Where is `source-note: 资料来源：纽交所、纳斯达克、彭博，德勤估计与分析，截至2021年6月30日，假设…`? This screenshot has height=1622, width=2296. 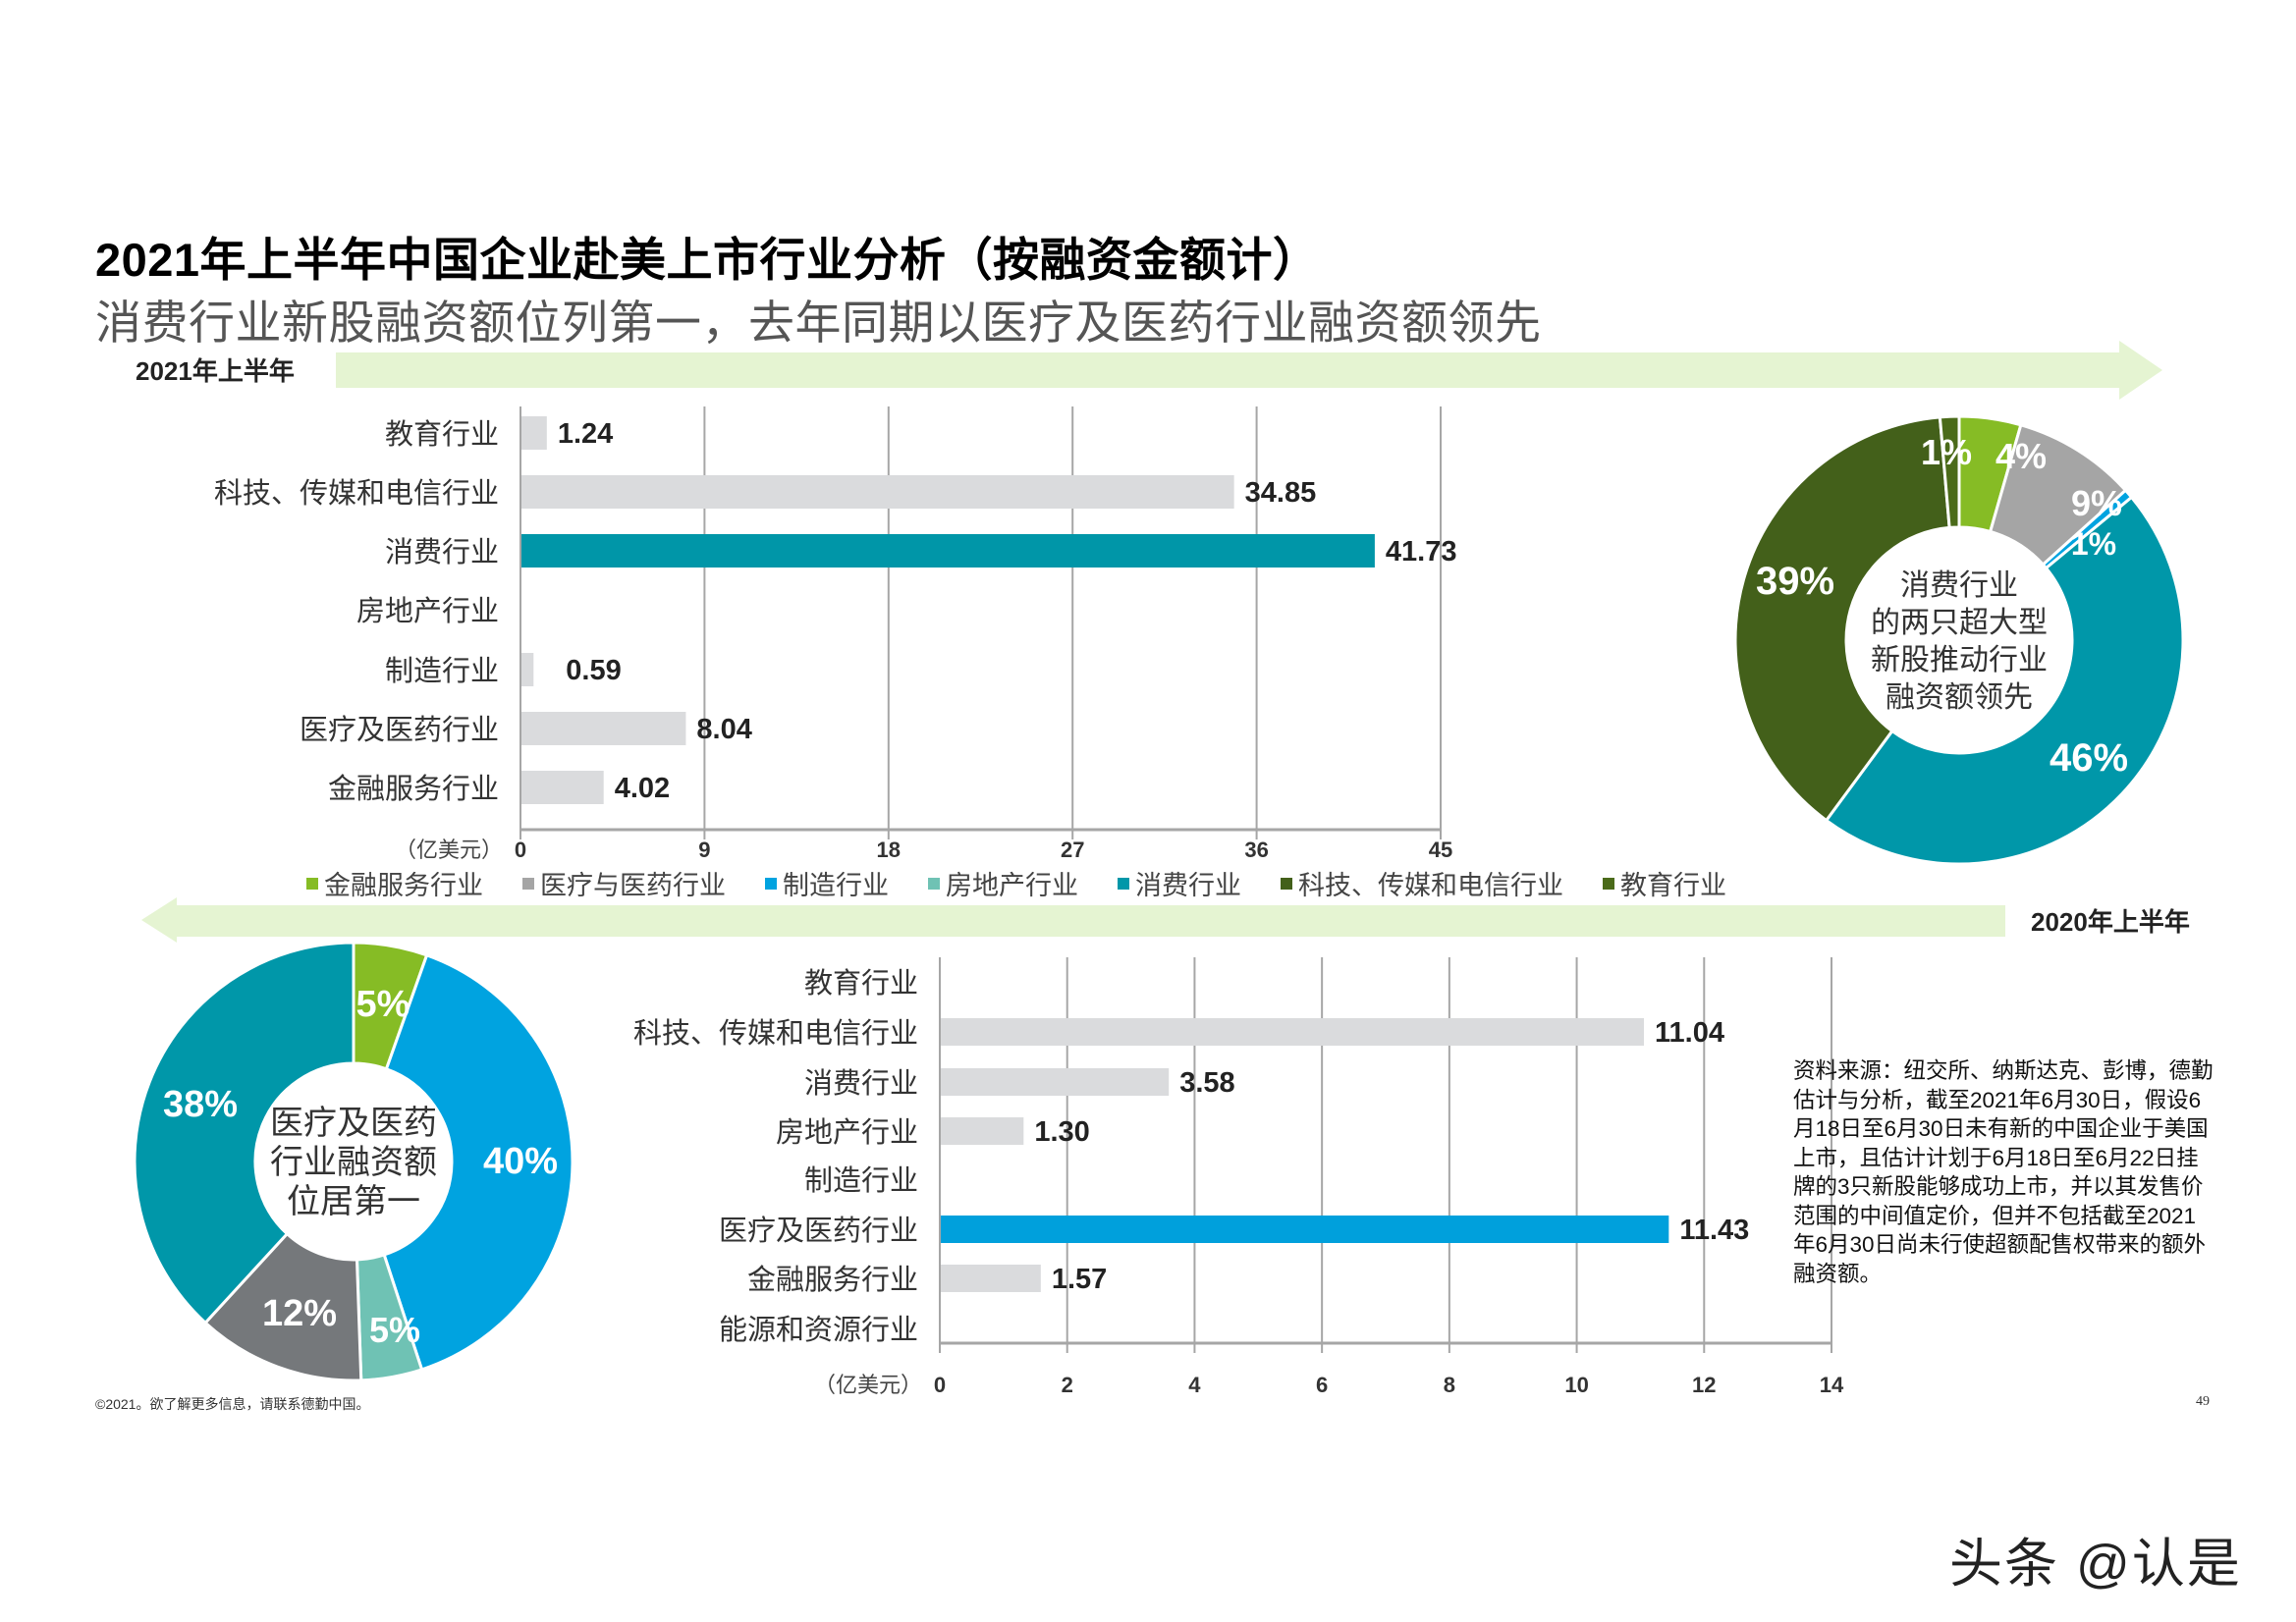 source-note: 资料来源：纽交所、纳斯达克、彭博，德勤估计与分析，截至2021年6月30日，假设… is located at coordinates (2003, 1172).